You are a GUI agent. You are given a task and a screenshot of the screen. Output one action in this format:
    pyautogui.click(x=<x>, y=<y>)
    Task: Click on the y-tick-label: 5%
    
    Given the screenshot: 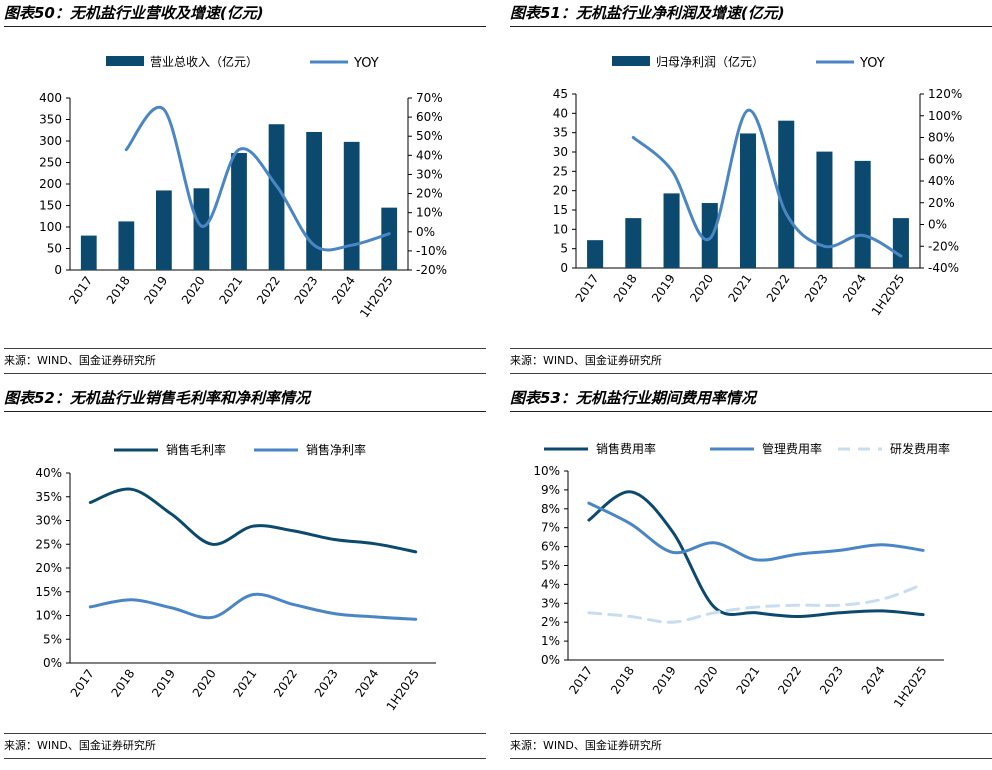 What is the action you would take?
    pyautogui.click(x=52, y=639)
    